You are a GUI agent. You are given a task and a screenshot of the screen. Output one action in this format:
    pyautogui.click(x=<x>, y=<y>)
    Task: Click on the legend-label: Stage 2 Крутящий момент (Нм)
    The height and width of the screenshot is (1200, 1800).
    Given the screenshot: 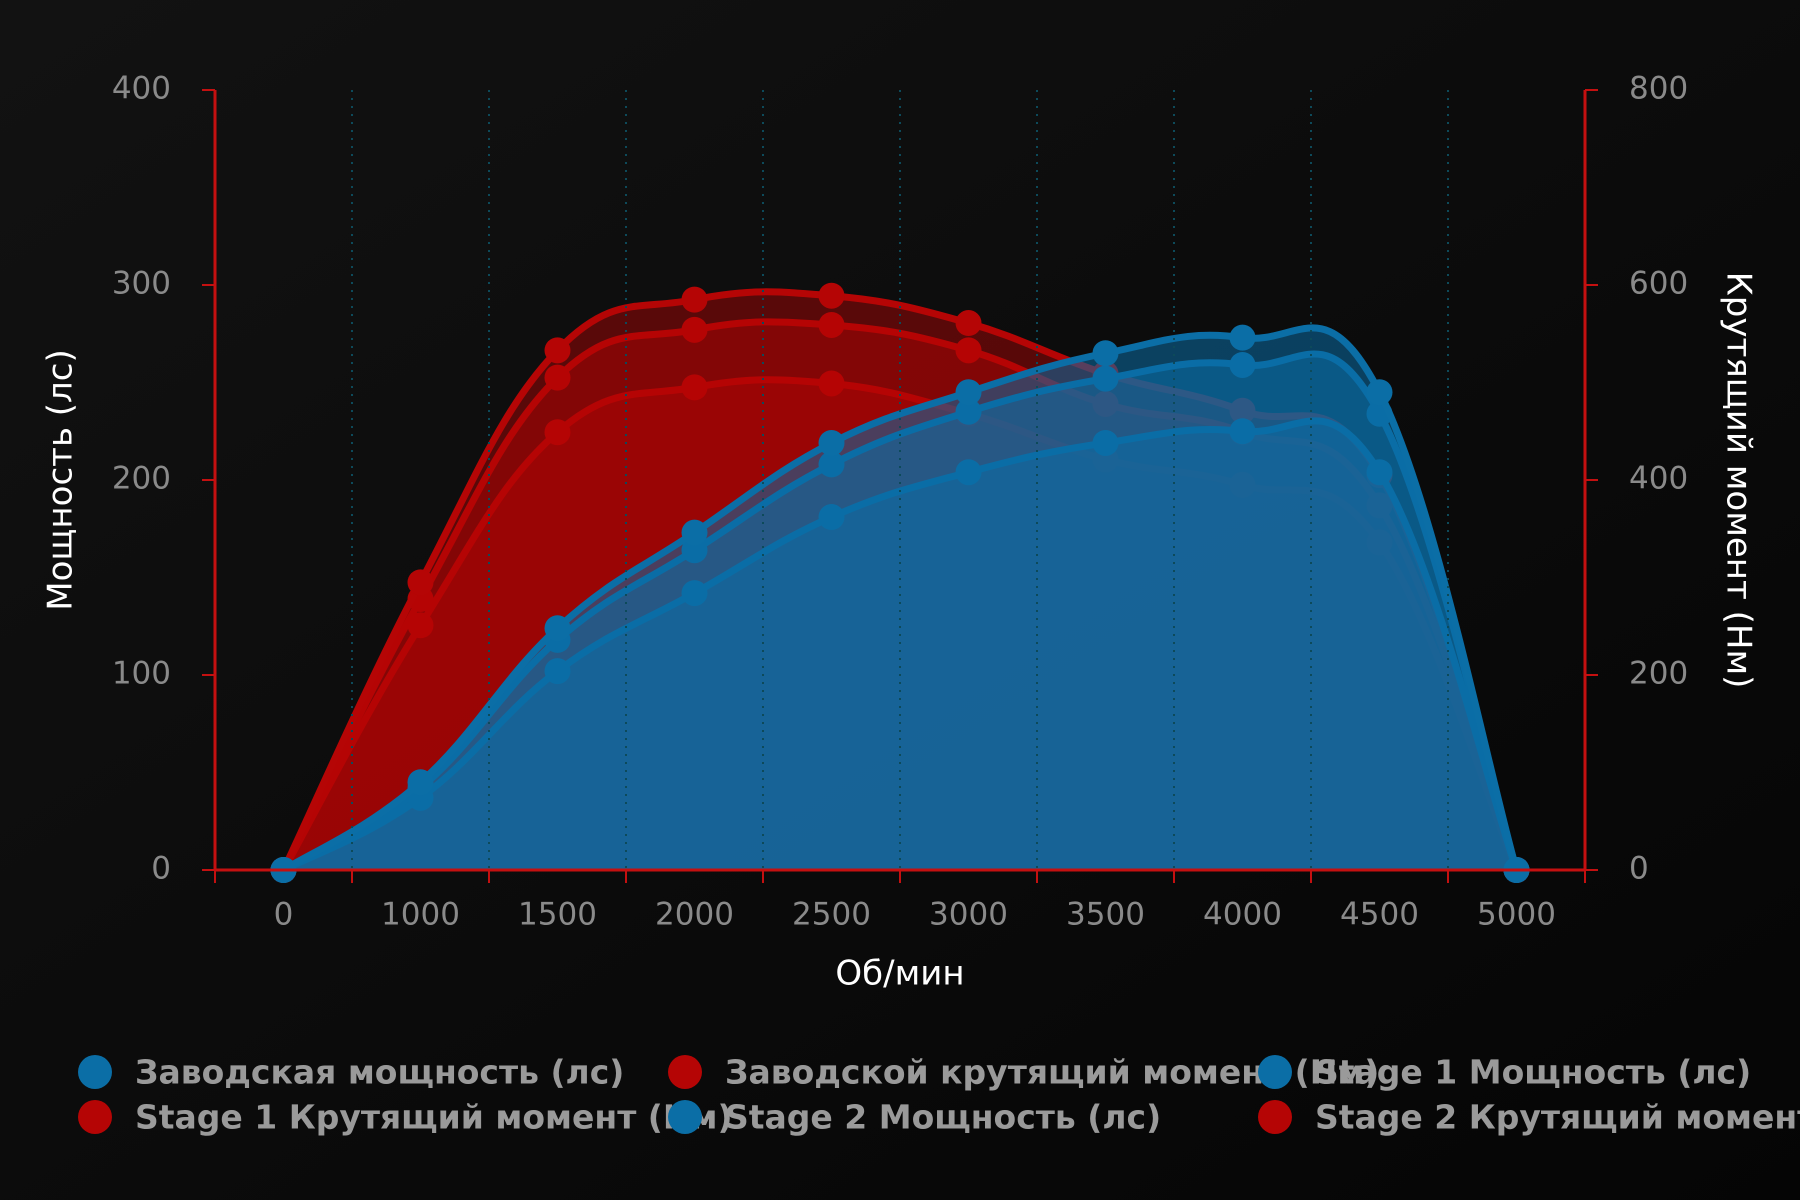 What is the action you would take?
    pyautogui.click(x=1557, y=1117)
    